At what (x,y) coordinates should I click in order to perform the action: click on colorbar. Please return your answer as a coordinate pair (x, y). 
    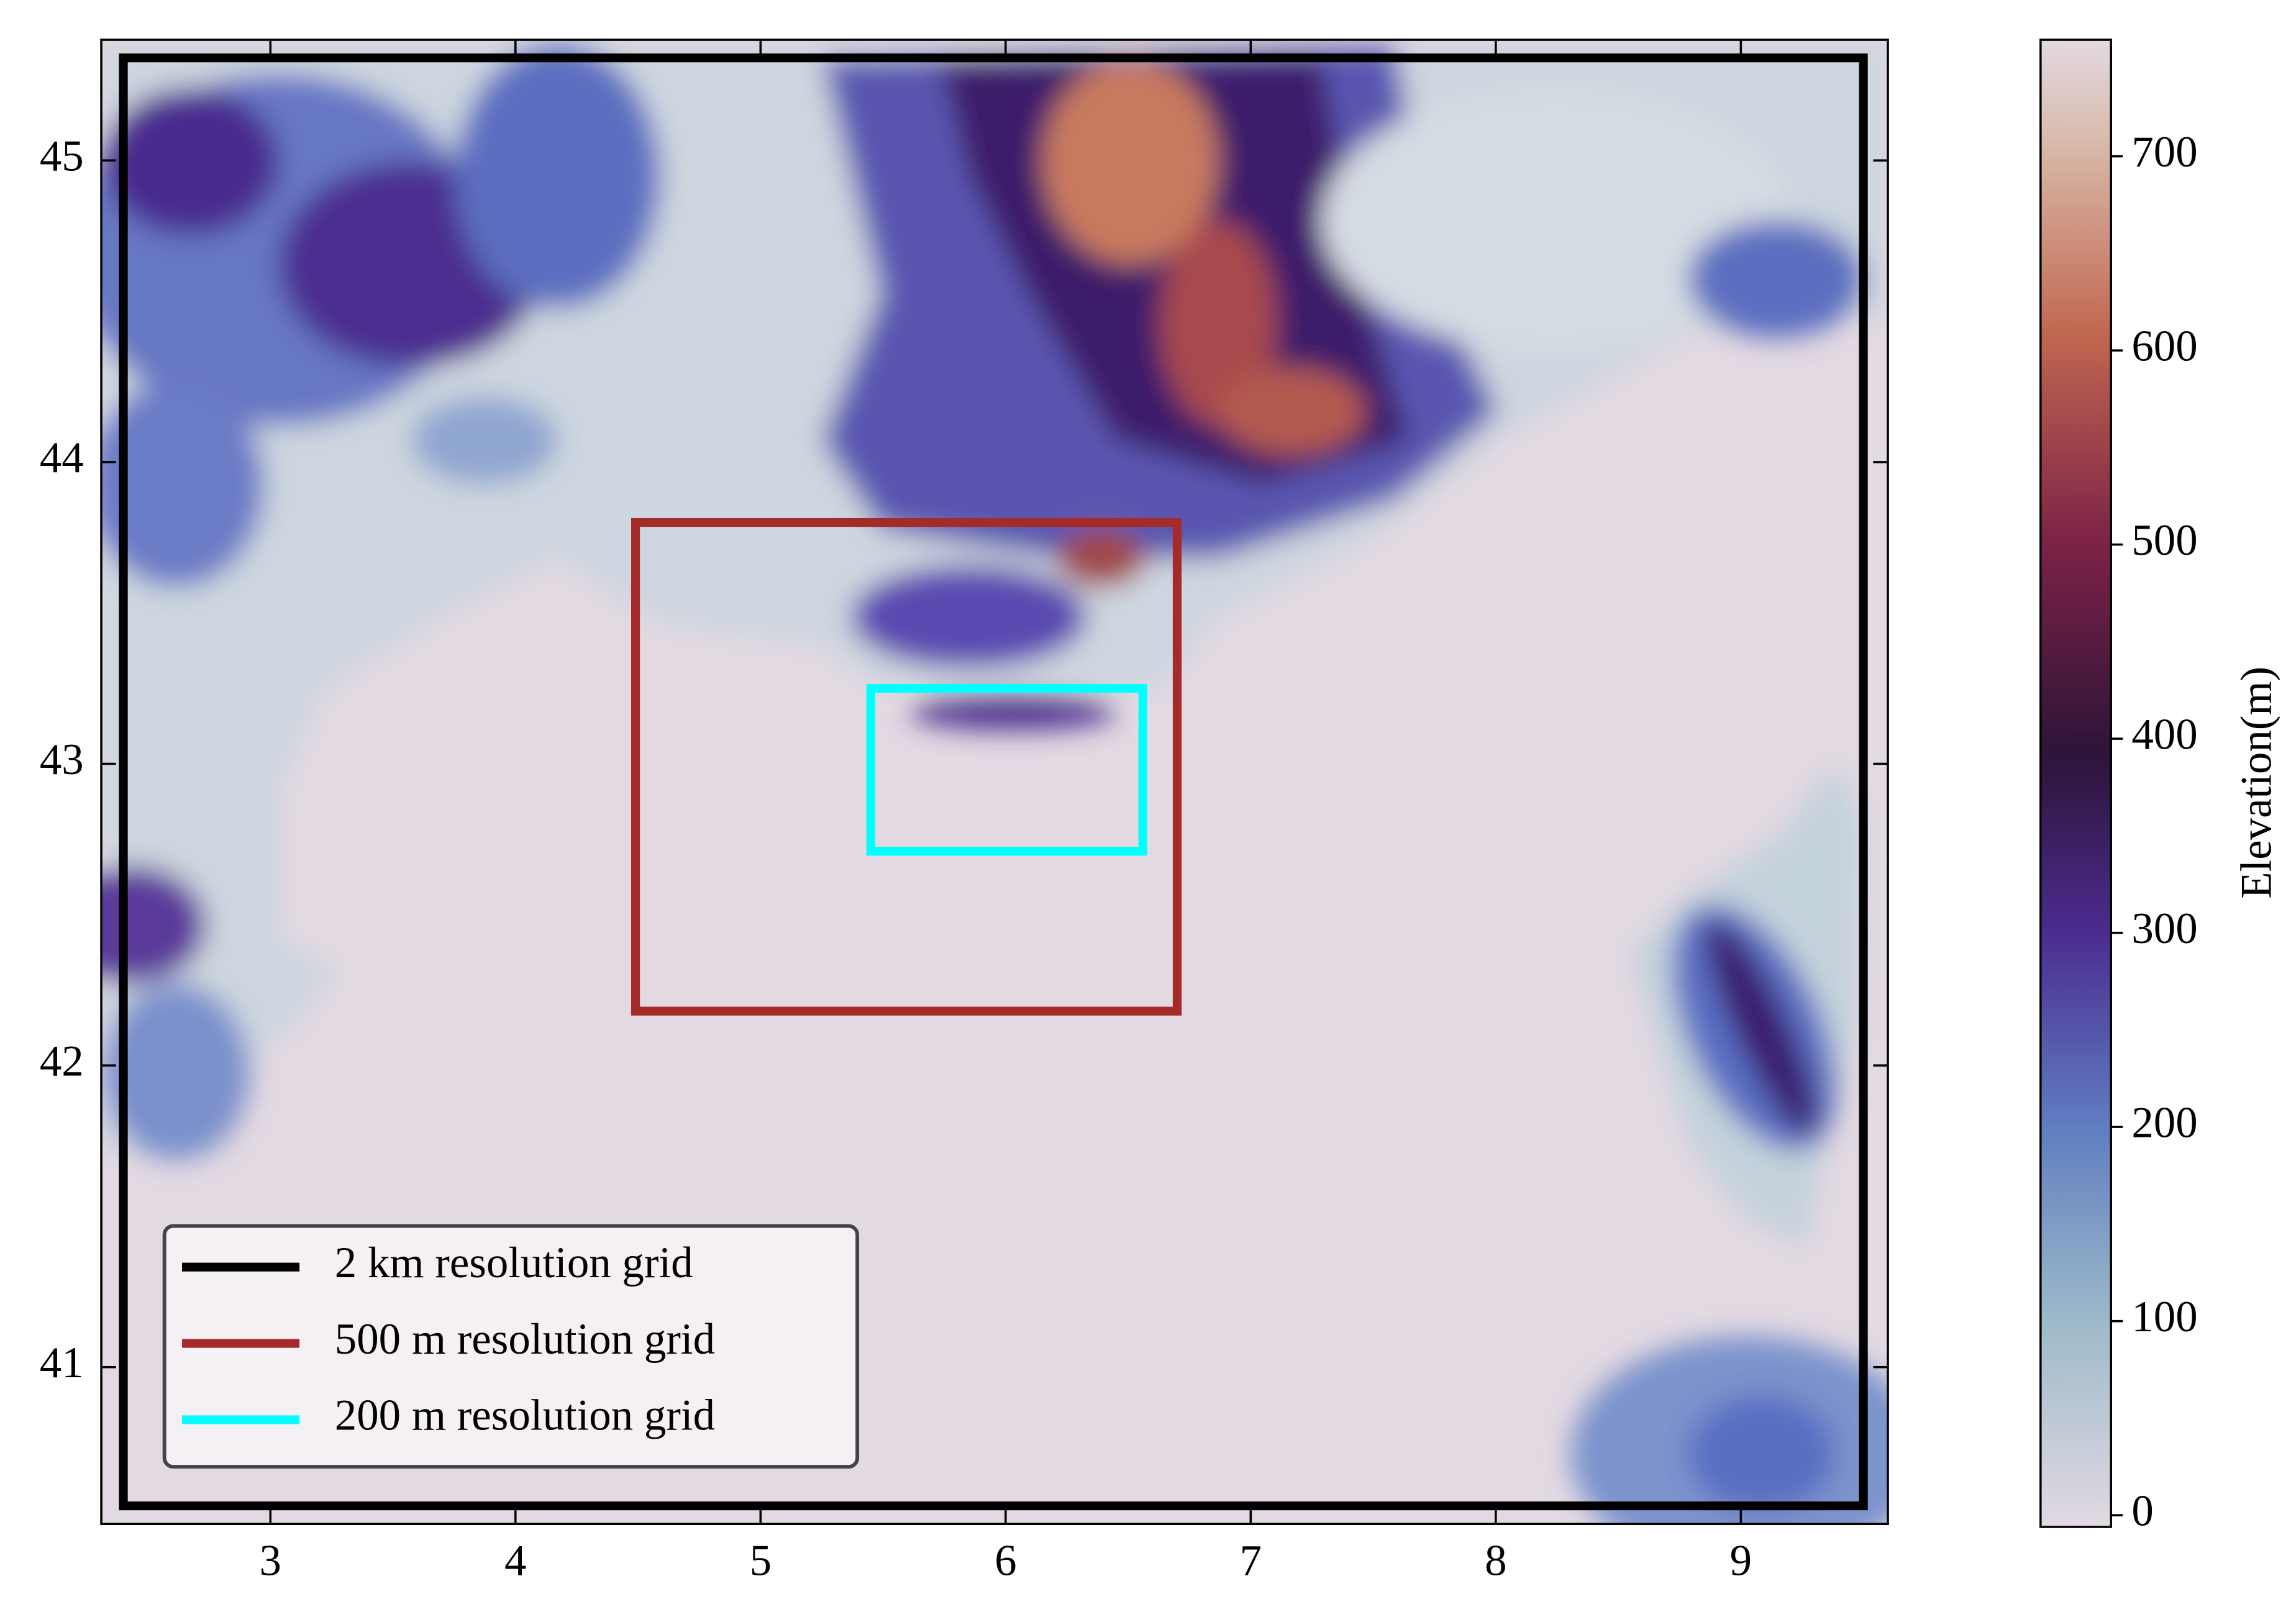
    Looking at the image, I should click on (2076, 783).